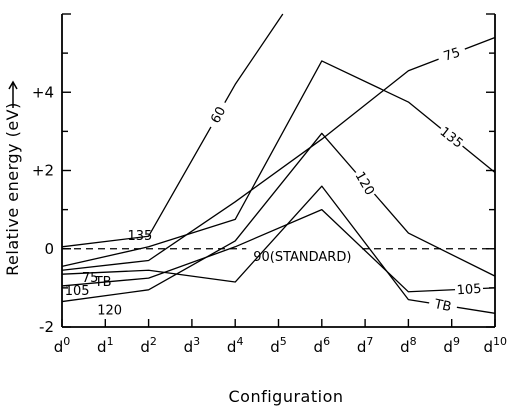 The height and width of the screenshot is (408, 509). I want to click on x-tick-label: d10, so click(495, 345).